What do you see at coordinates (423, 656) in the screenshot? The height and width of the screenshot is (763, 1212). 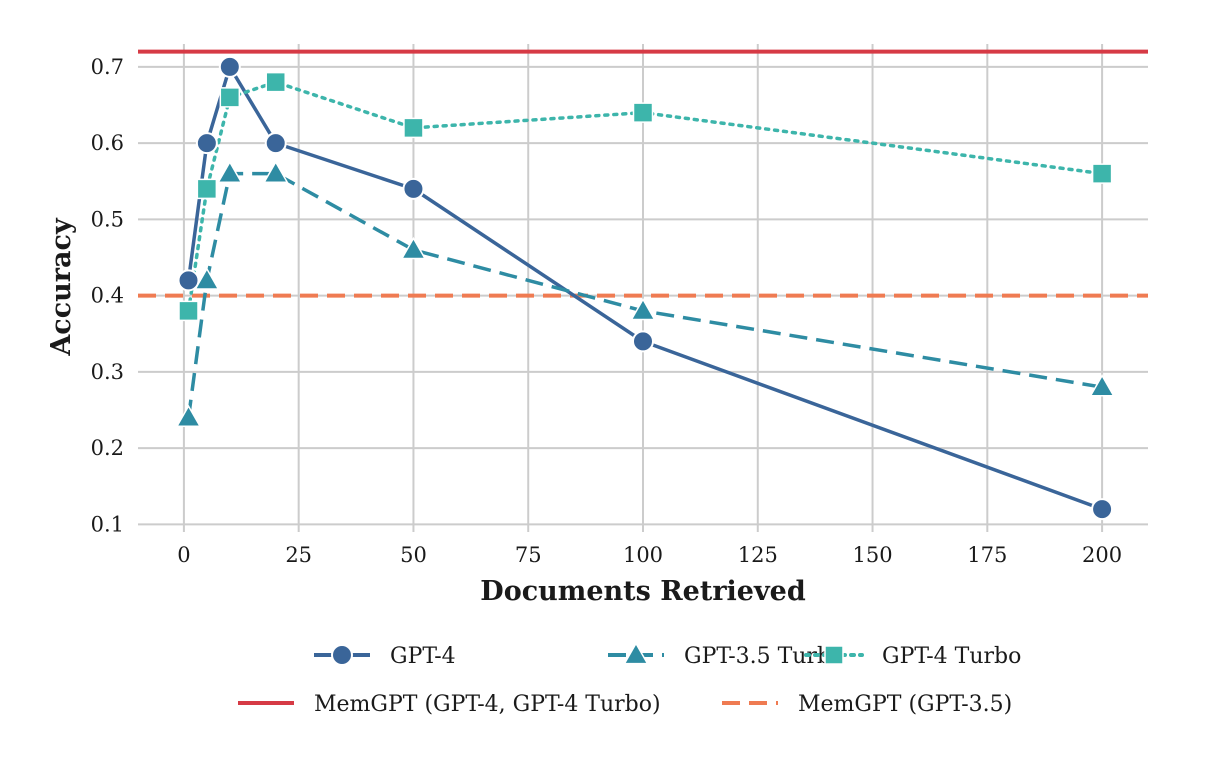 I see `legend-label: GPT-4` at bounding box center [423, 656].